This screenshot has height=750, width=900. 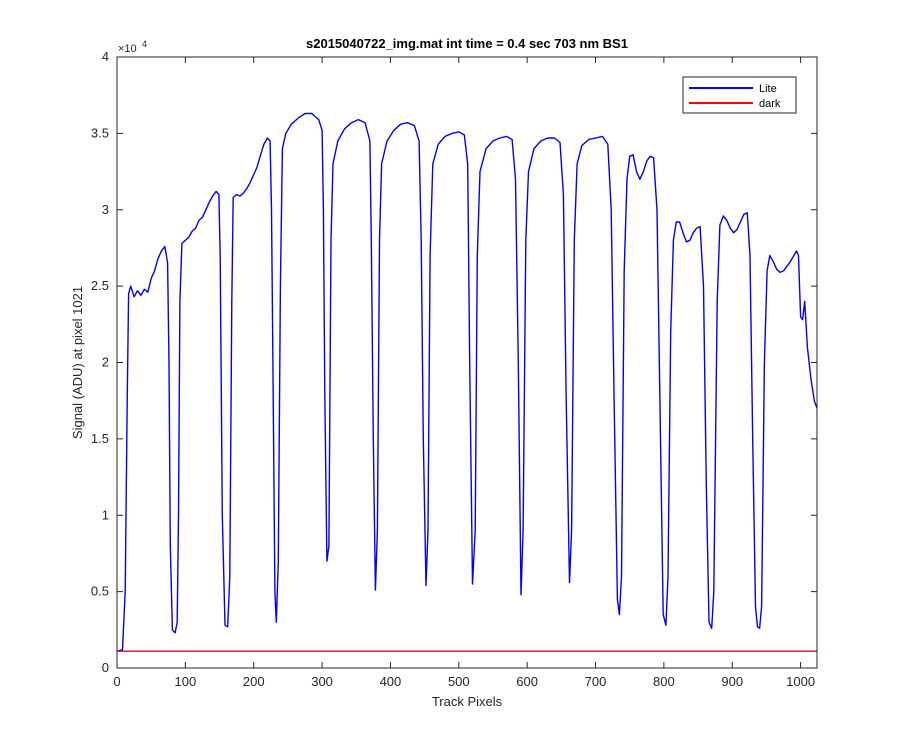 What do you see at coordinates (144, 44) in the screenshot?
I see `y-exponent-power: 4` at bounding box center [144, 44].